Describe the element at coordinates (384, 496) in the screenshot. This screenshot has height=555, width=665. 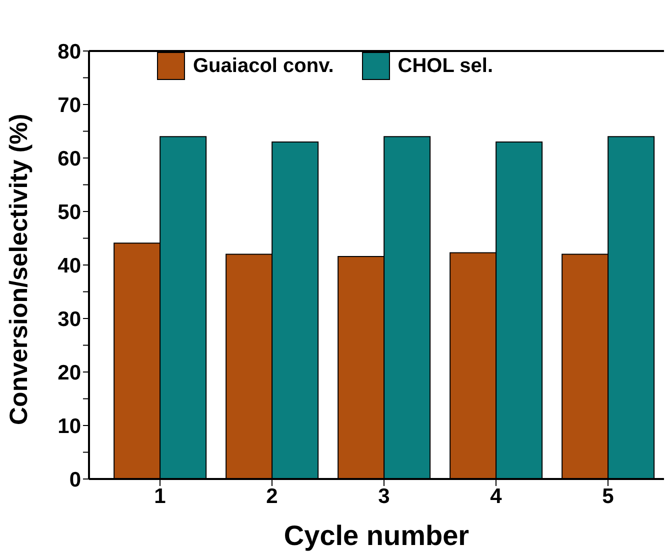
I see `x-tick-label: 3` at that location.